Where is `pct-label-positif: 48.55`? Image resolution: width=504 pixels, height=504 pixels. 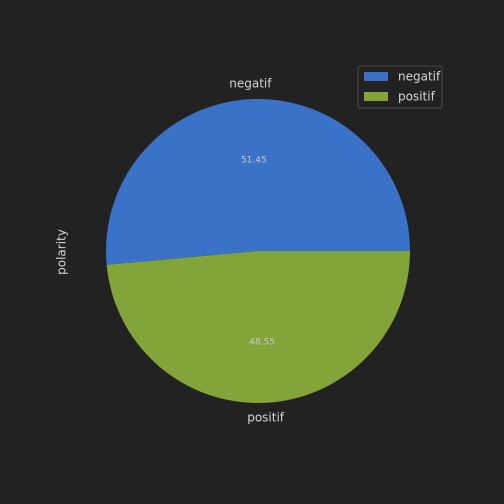
pct-label-positif: 48.55 is located at coordinates (262, 343).